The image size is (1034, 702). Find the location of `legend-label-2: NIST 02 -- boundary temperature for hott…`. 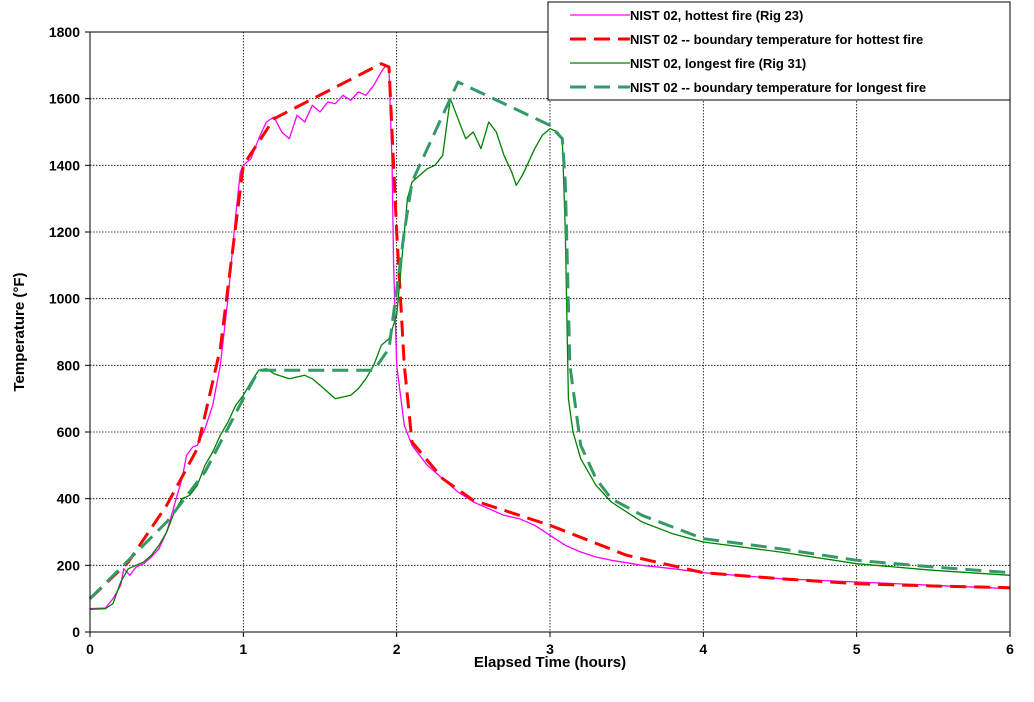

legend-label-2: NIST 02 -- boundary temperature for hott… is located at coordinates (776, 39).